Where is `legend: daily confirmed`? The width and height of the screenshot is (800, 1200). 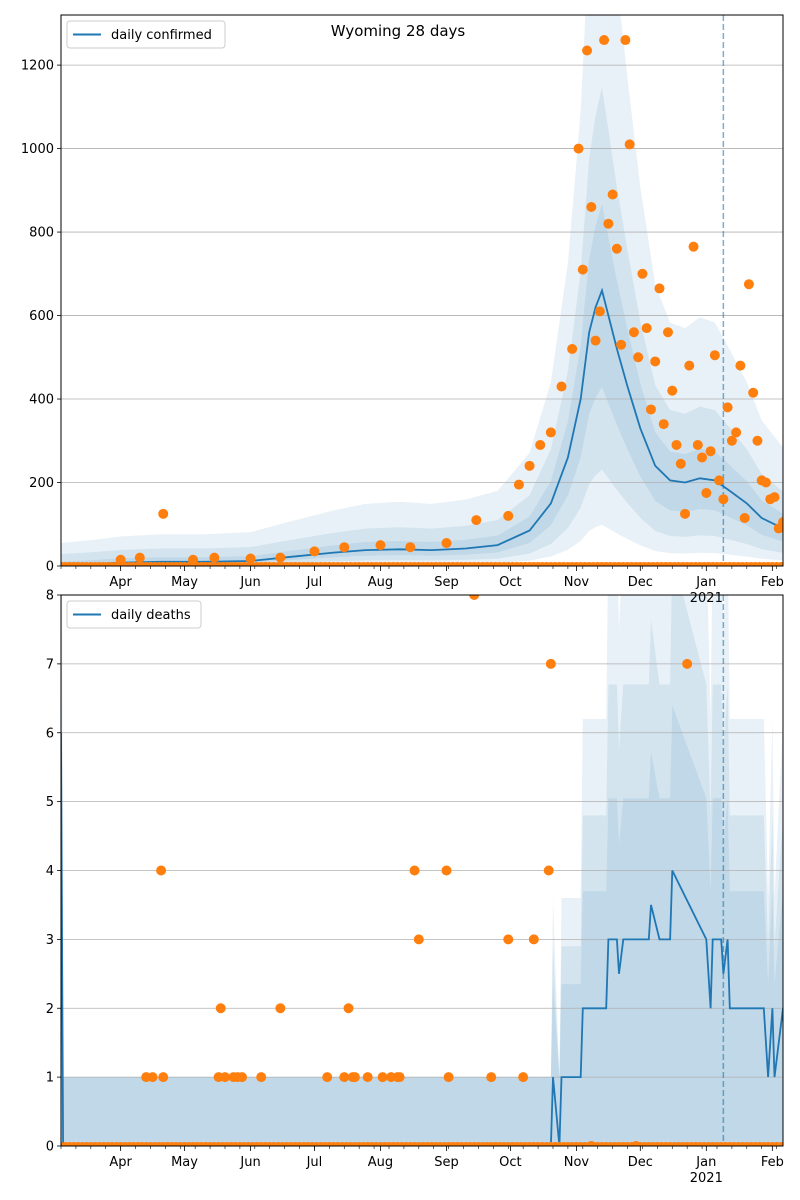
legend: daily confirmed is located at coordinates (146, 34).